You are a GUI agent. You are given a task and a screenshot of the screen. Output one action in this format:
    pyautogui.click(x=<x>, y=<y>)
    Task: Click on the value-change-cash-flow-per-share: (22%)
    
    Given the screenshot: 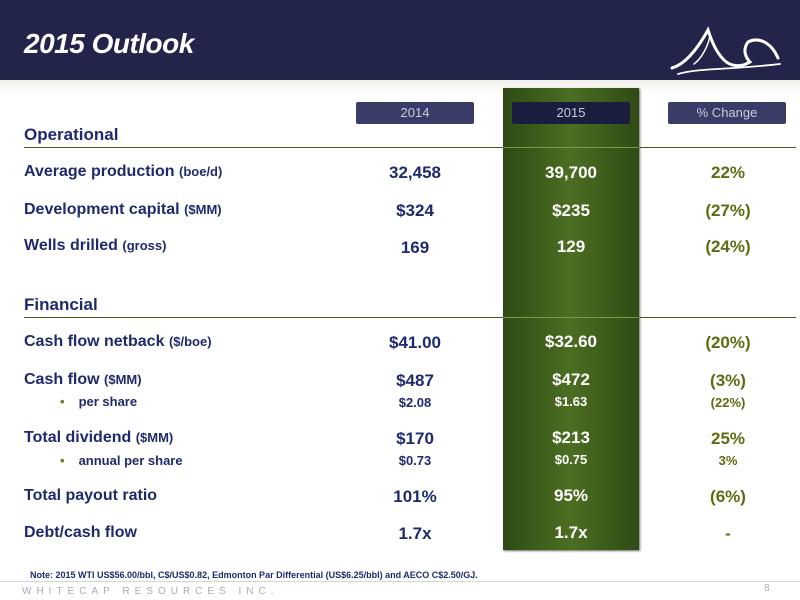 What is the action you would take?
    pyautogui.click(x=728, y=402)
    